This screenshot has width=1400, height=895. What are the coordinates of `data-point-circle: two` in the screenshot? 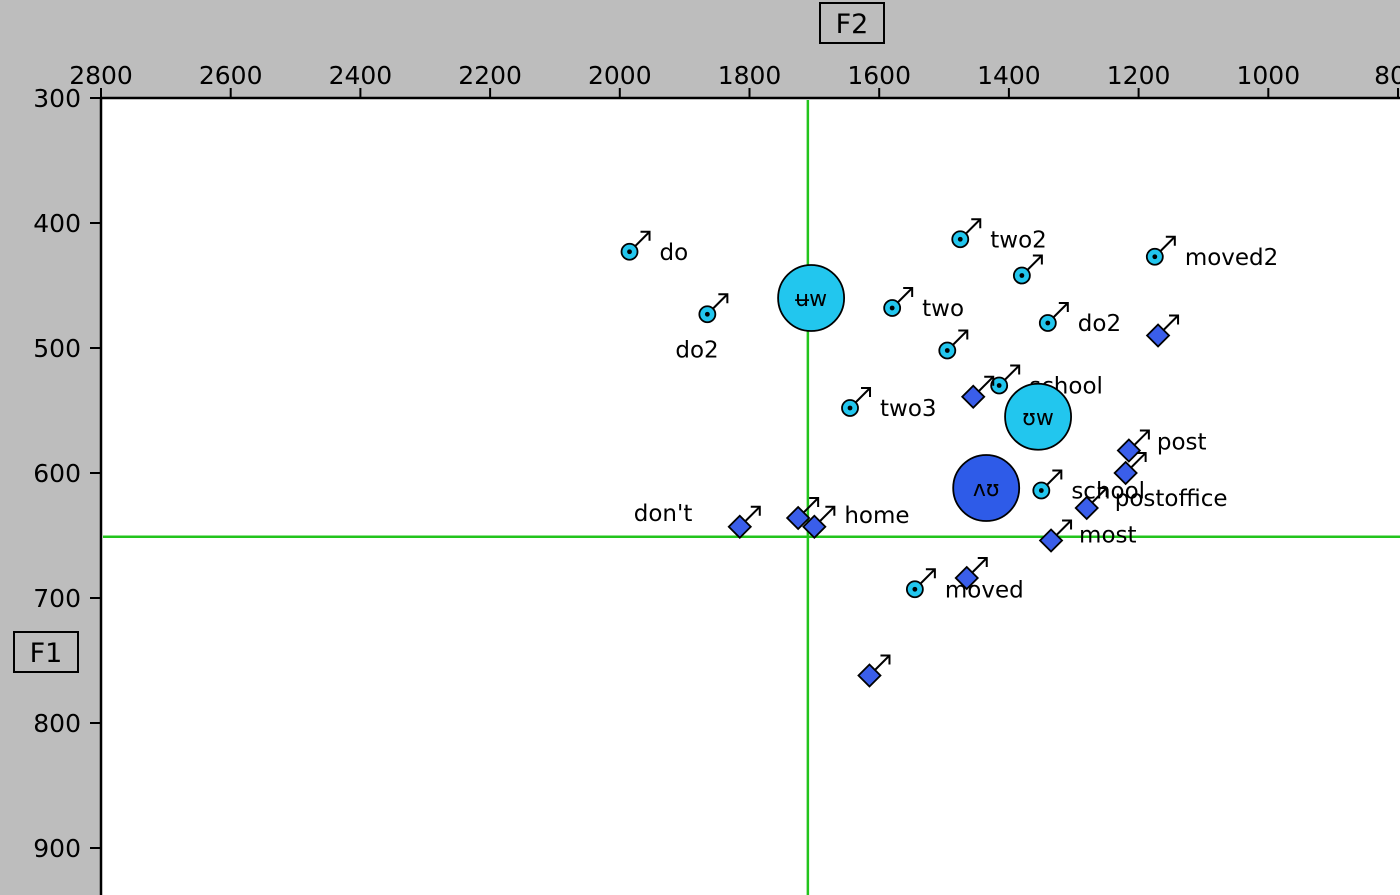 It's located at (923, 304).